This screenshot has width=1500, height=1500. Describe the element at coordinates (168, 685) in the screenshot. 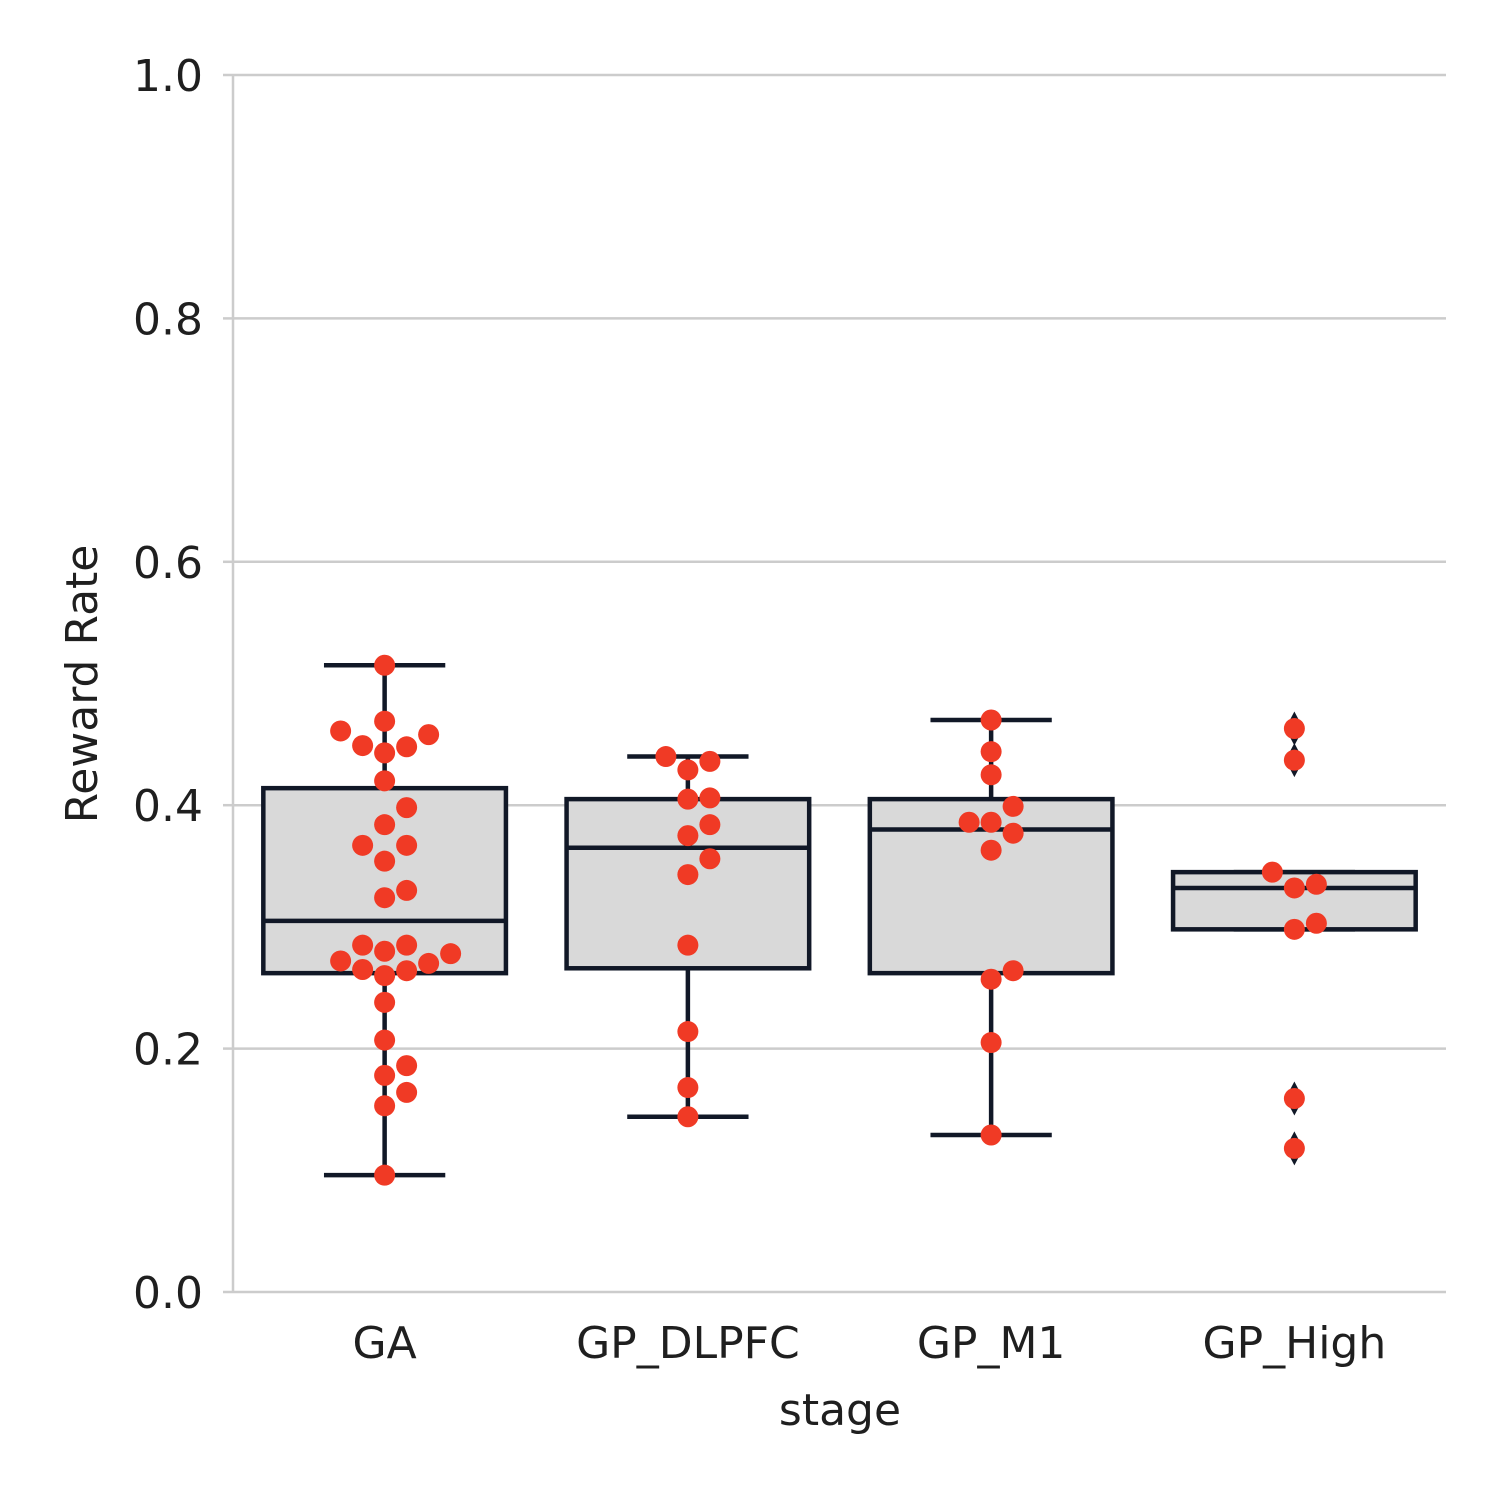

I see `y-tick-labels: 0.0 0.2 0.4 0.6 0.8 1.0` at that location.